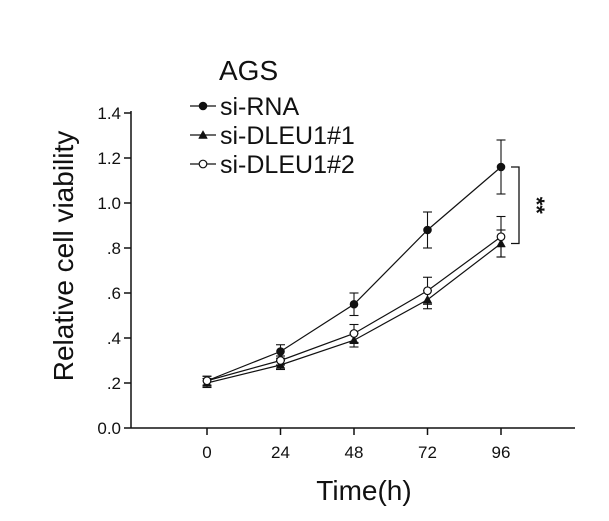 This screenshot has width=609, height=521. Describe the element at coordinates (109, 203) in the screenshot. I see `y-tick-label: 1.0` at that location.